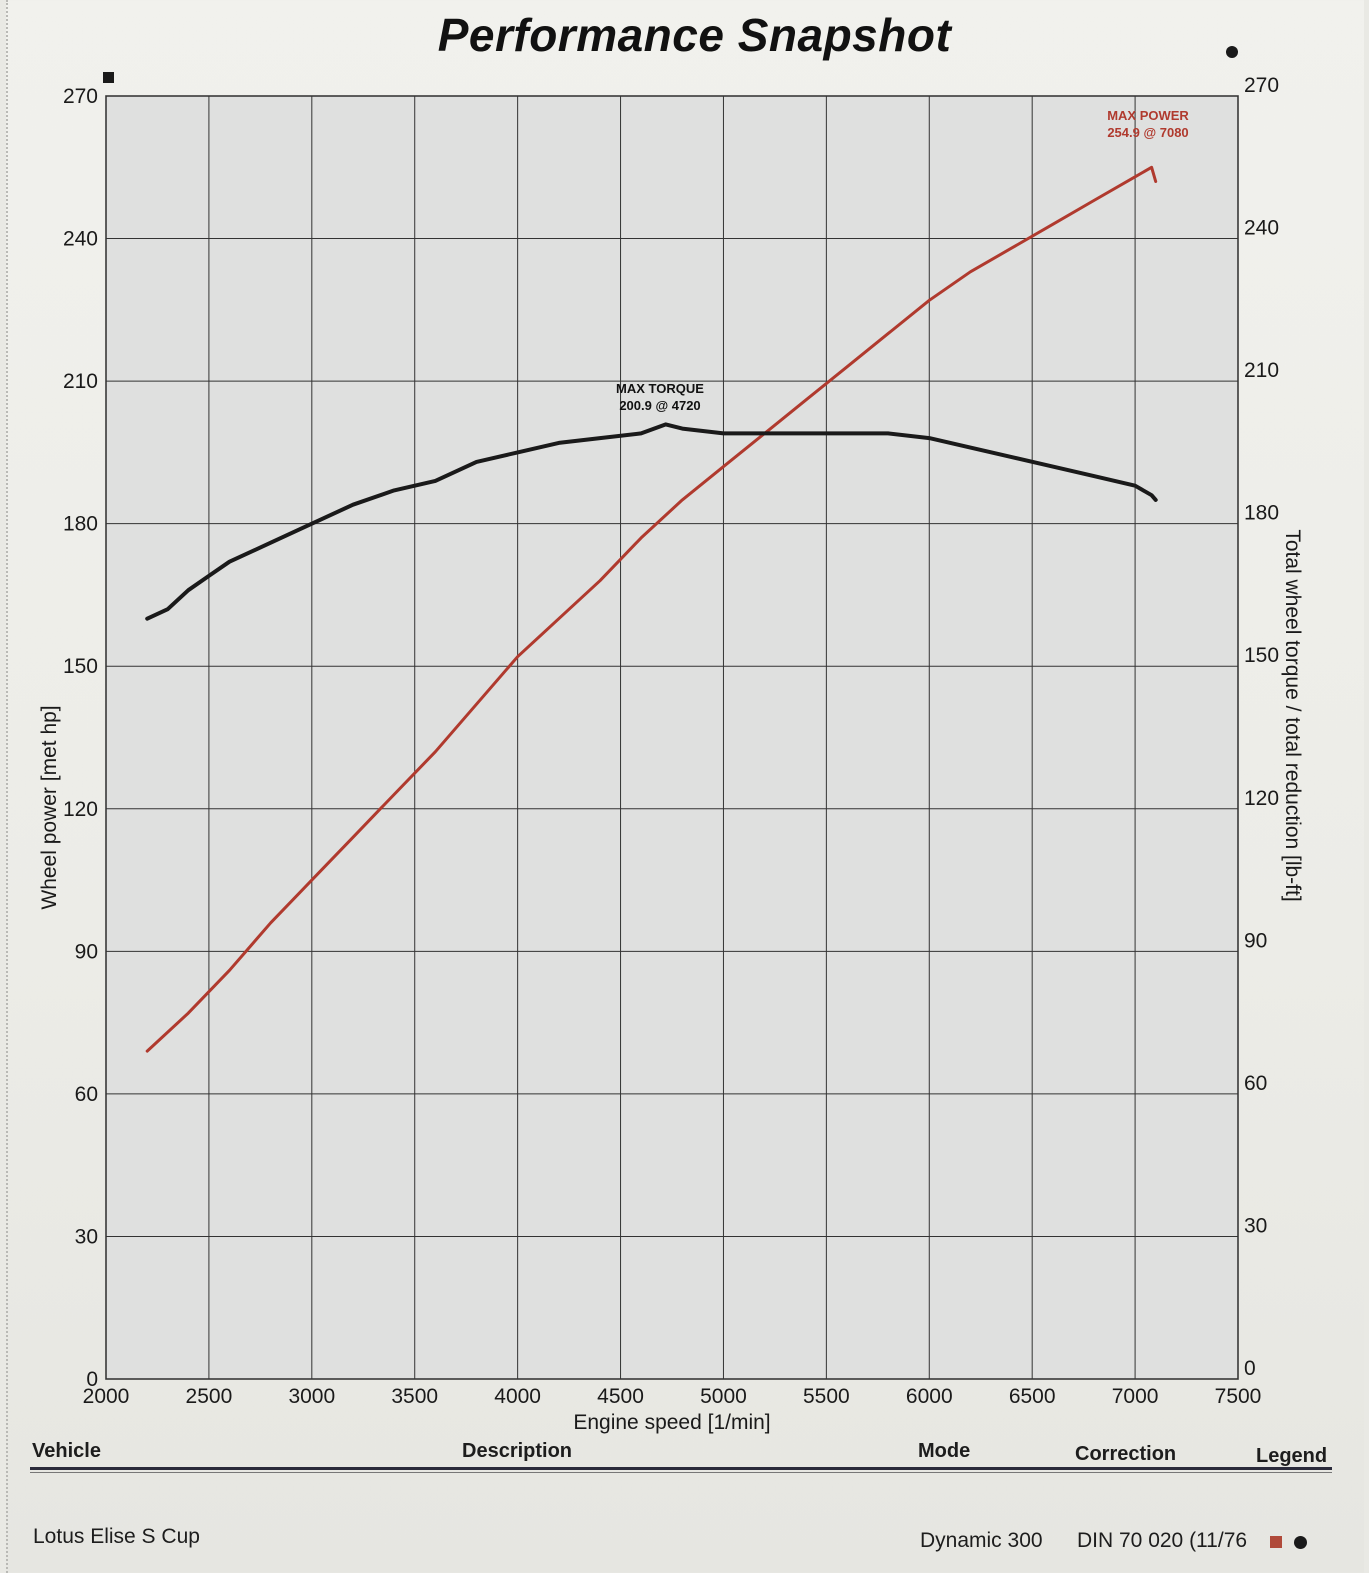  Describe the element at coordinates (311, 1396) in the screenshot. I see `x-tick-label: 3000` at that location.